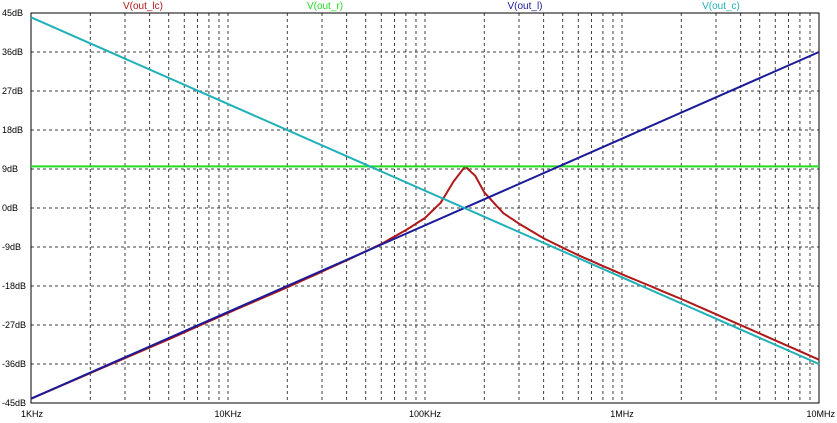 The width and height of the screenshot is (837, 423). What do you see at coordinates (622, 414) in the screenshot?
I see `x-tick-label: 1MHz` at bounding box center [622, 414].